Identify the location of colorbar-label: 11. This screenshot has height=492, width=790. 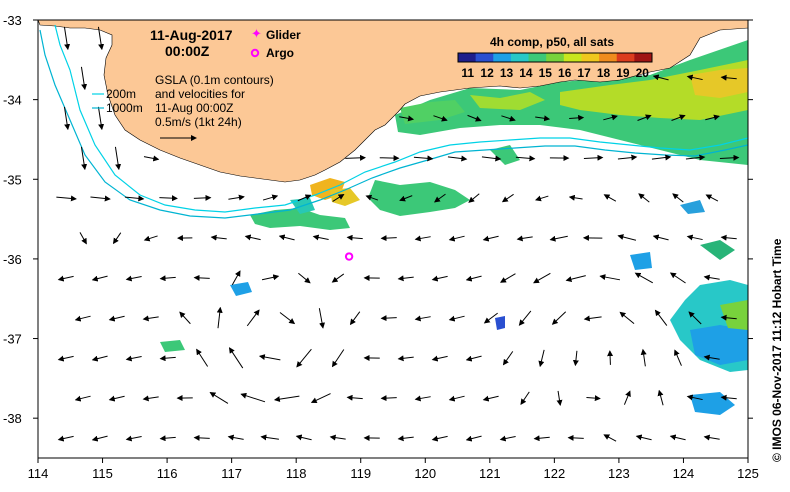
(467, 73).